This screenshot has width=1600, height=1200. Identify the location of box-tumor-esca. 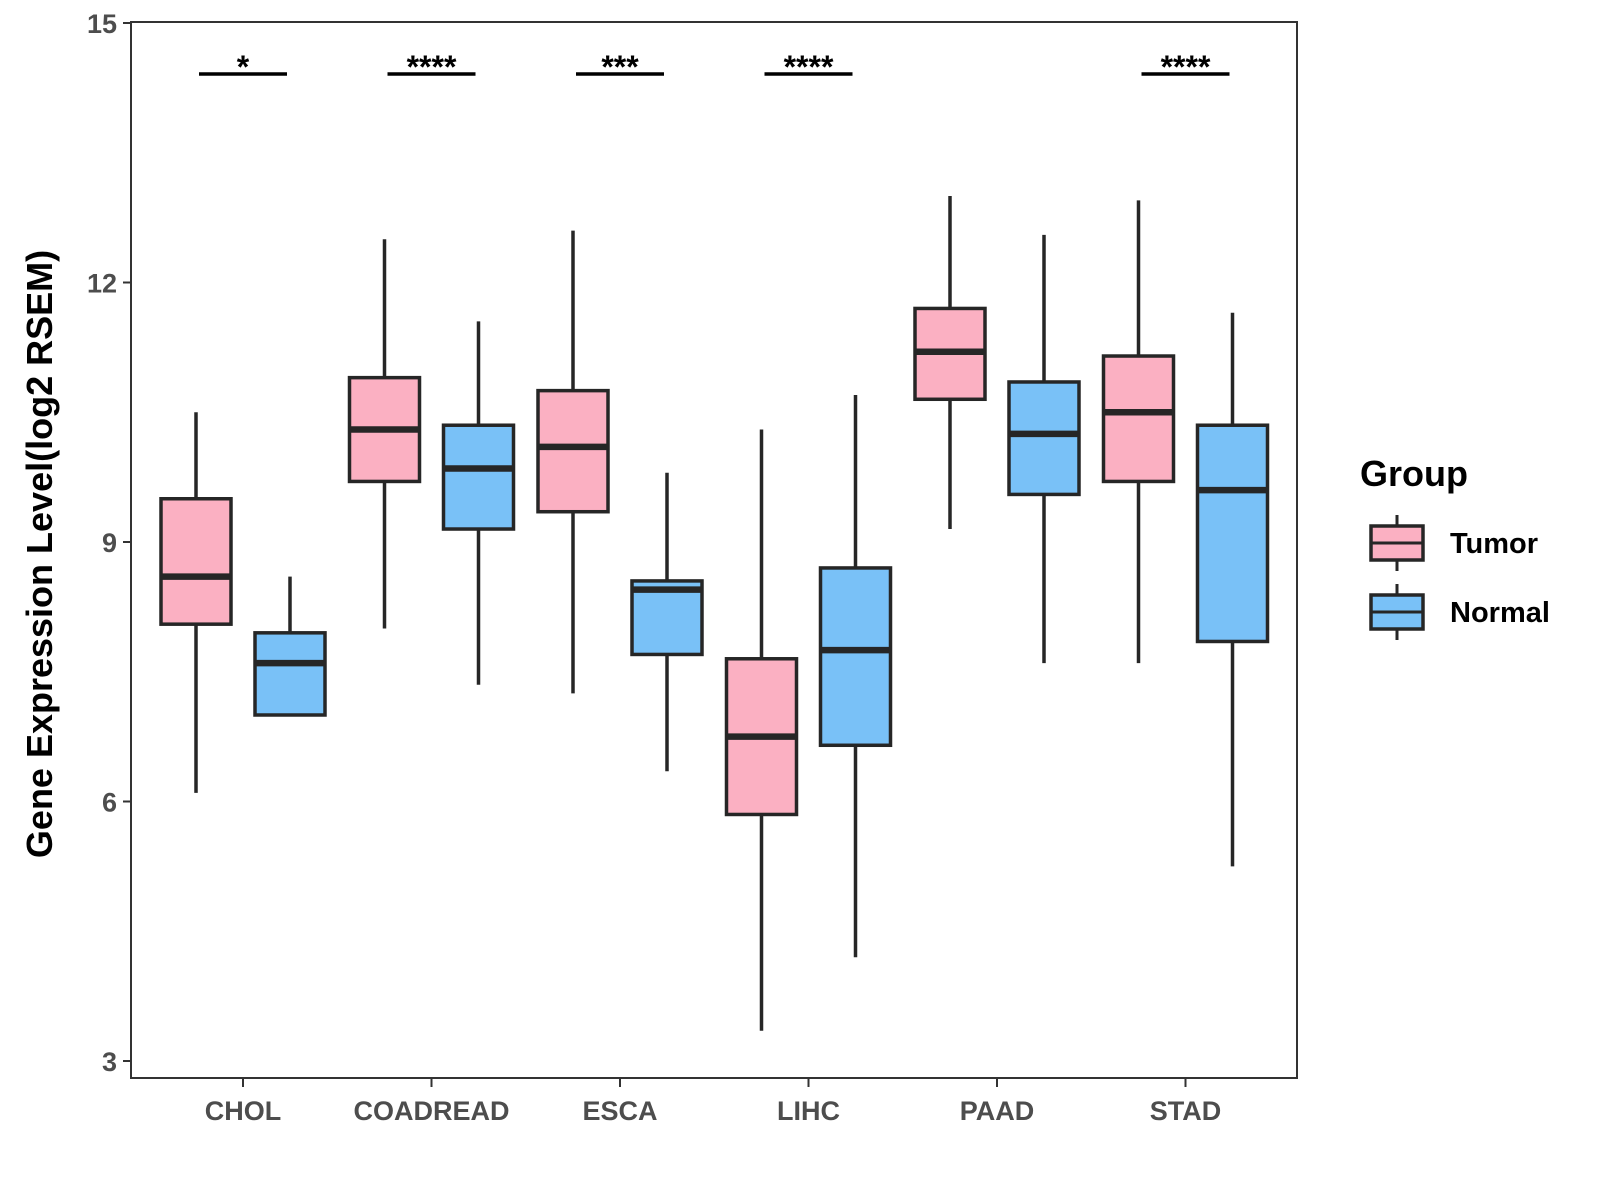
(573, 462).